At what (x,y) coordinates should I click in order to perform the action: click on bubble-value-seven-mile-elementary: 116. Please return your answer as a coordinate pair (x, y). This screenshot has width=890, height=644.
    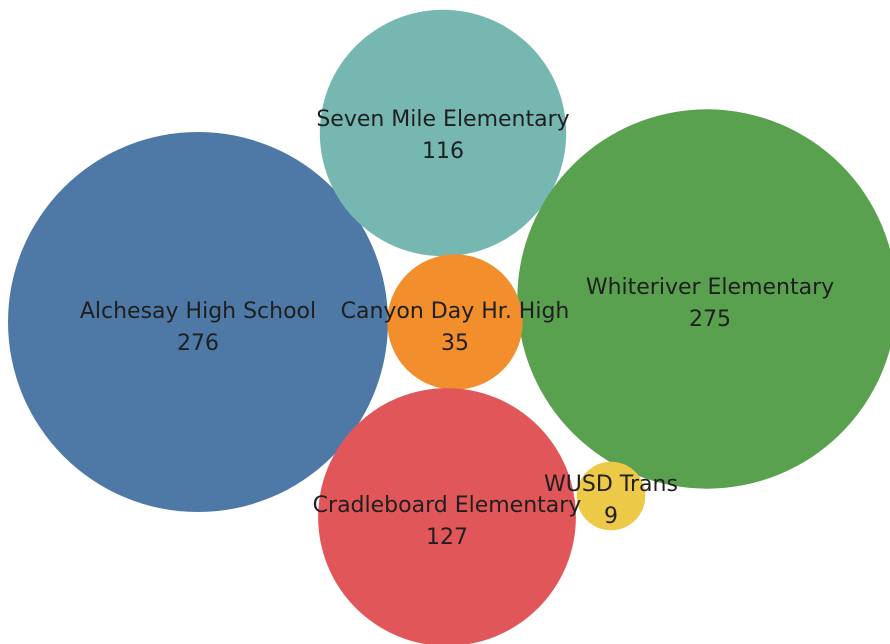
    Looking at the image, I should click on (443, 151).